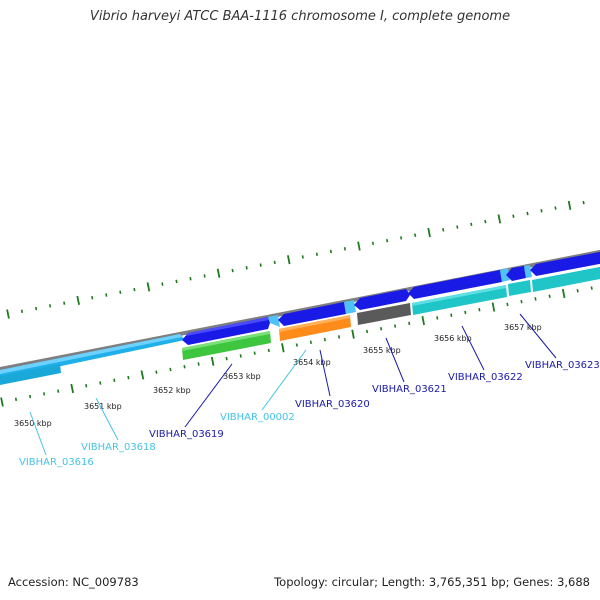 This screenshot has width=600, height=600. What do you see at coordinates (30, 375) in the screenshot?
I see `cds-feature-cyan-far-left` at bounding box center [30, 375].